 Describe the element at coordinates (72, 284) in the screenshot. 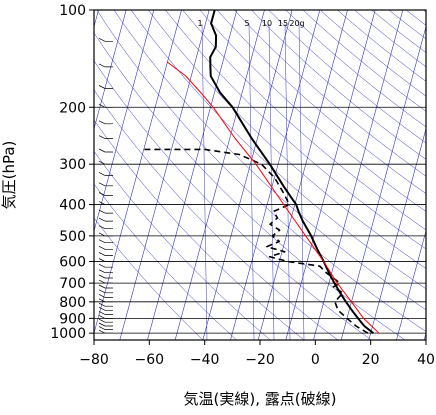

I see `y-tick-label: 700` at that location.